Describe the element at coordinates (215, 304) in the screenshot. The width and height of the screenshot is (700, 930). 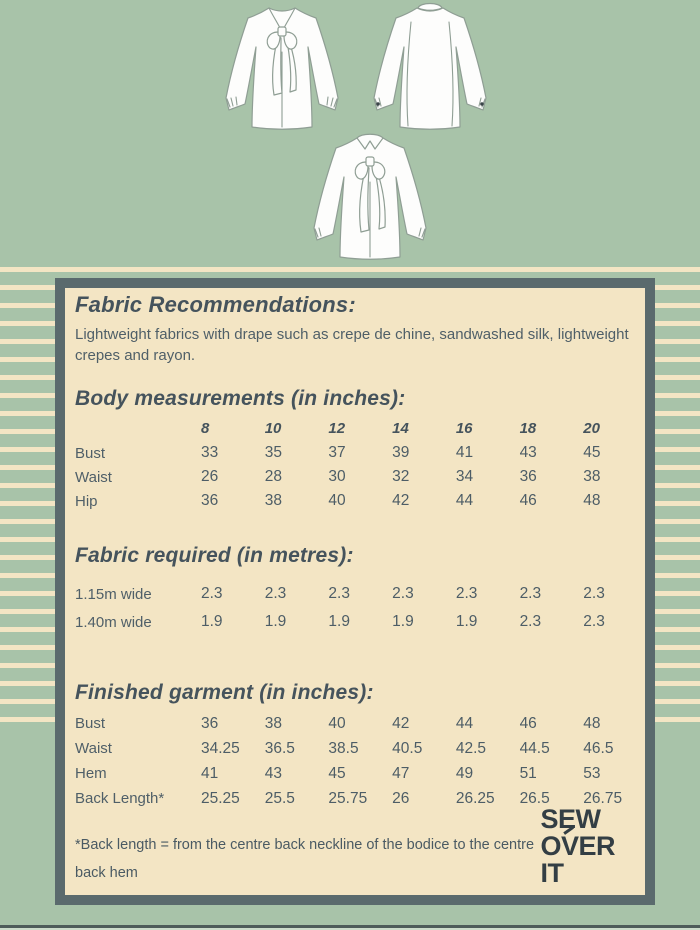
I see `fabric-recommendations-heading: Fabric Recommendations:` at that location.